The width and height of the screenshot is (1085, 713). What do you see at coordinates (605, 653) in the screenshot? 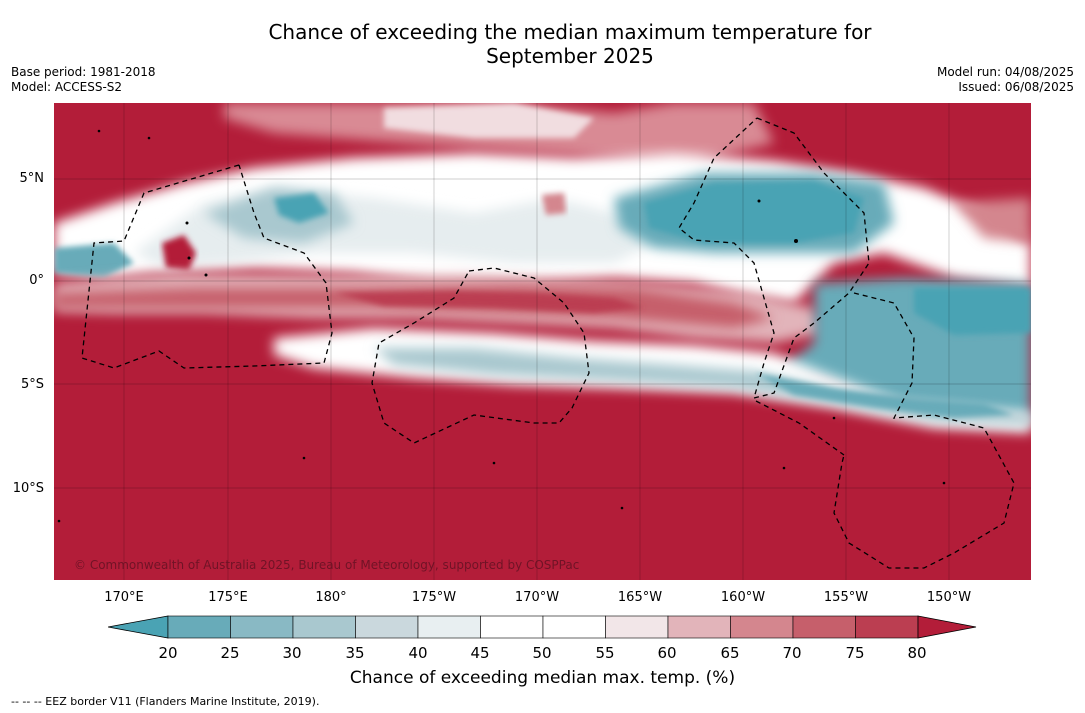
I see `colorbar-tick: 55` at bounding box center [605, 653].